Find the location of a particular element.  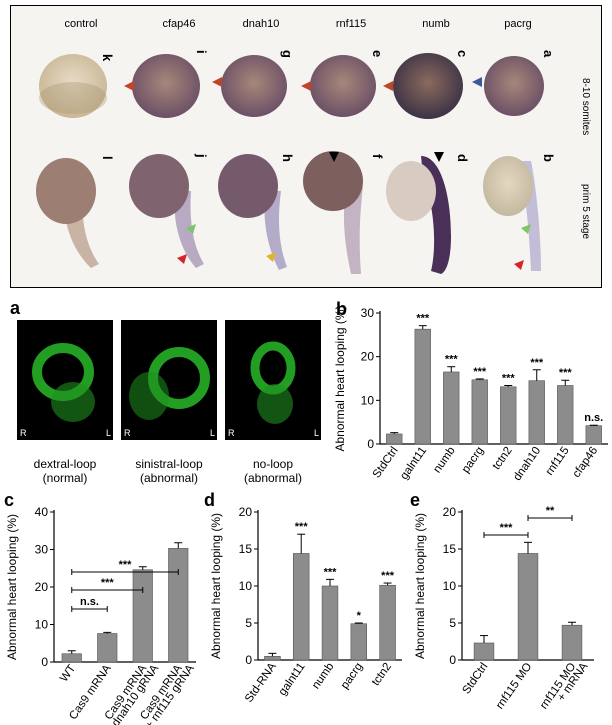

subpanel-letter: c is located at coordinates (462, 53).